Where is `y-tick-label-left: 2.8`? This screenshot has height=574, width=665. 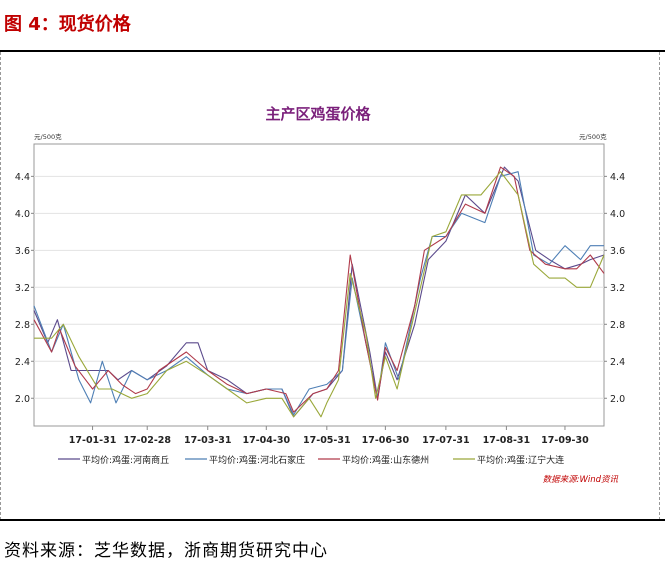
y-tick-label-left: 2.8 is located at coordinates (22, 325).